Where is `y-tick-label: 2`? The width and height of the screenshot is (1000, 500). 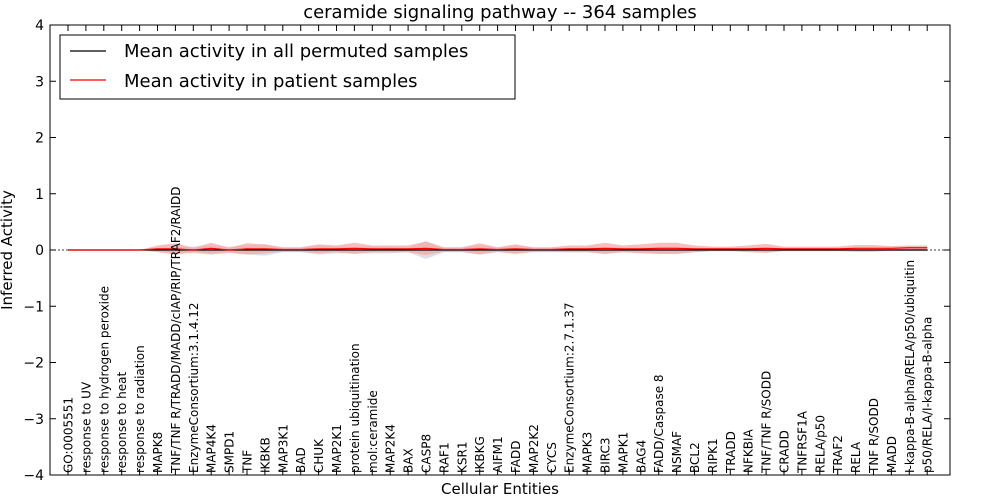
y-tick-label: 2 is located at coordinates (39, 139).